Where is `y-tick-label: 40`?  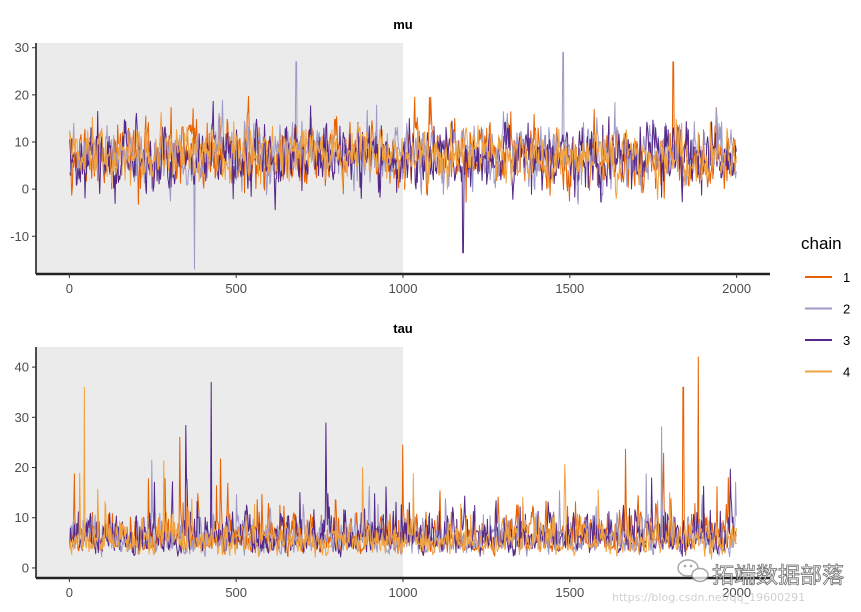
y-tick-label: 40 is located at coordinates (22, 367).